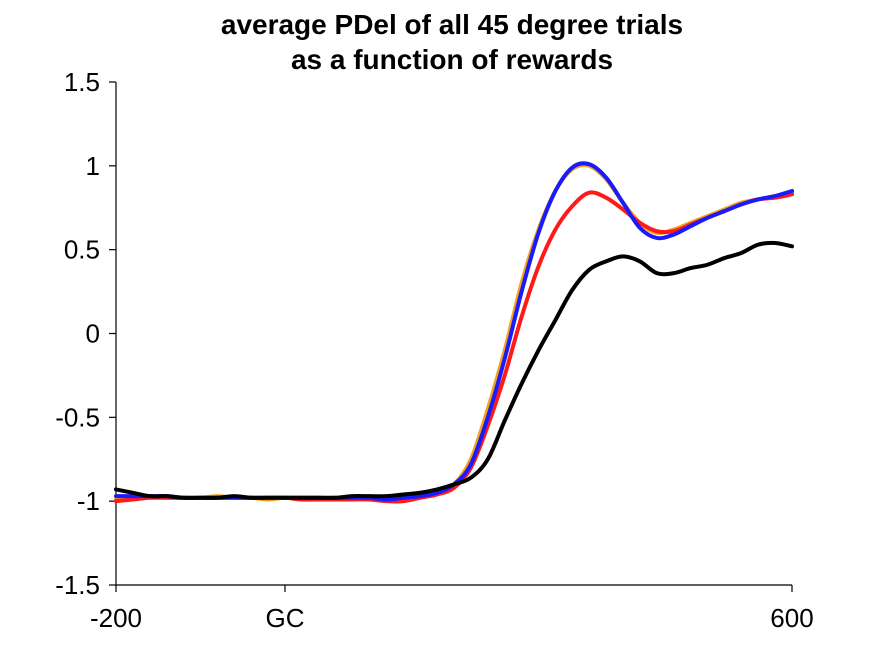 This screenshot has width=875, height=656. What do you see at coordinates (791, 618) in the screenshot?
I see `x-tick-label: 600` at bounding box center [791, 618].